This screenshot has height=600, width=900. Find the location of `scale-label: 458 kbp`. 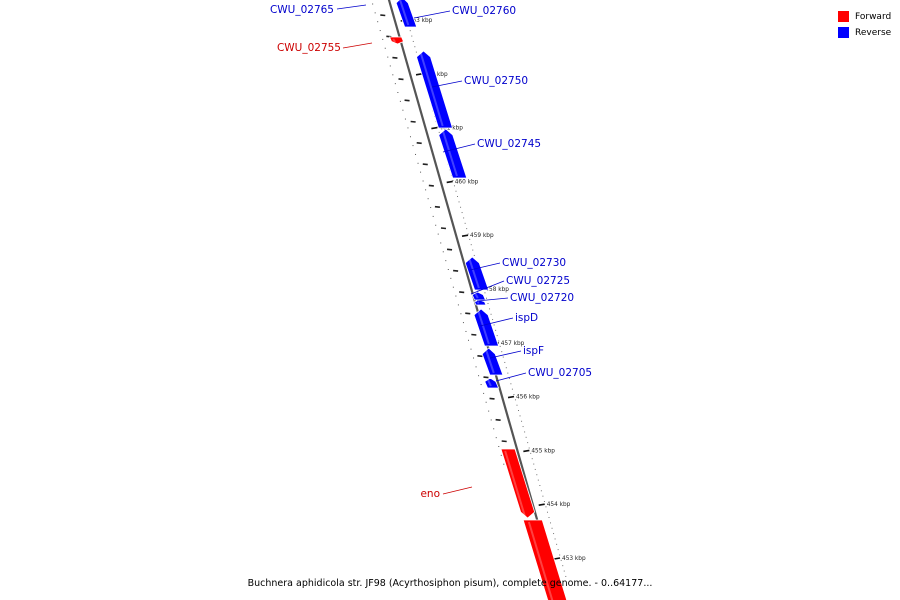

scale-label: 458 kbp is located at coordinates (497, 290).